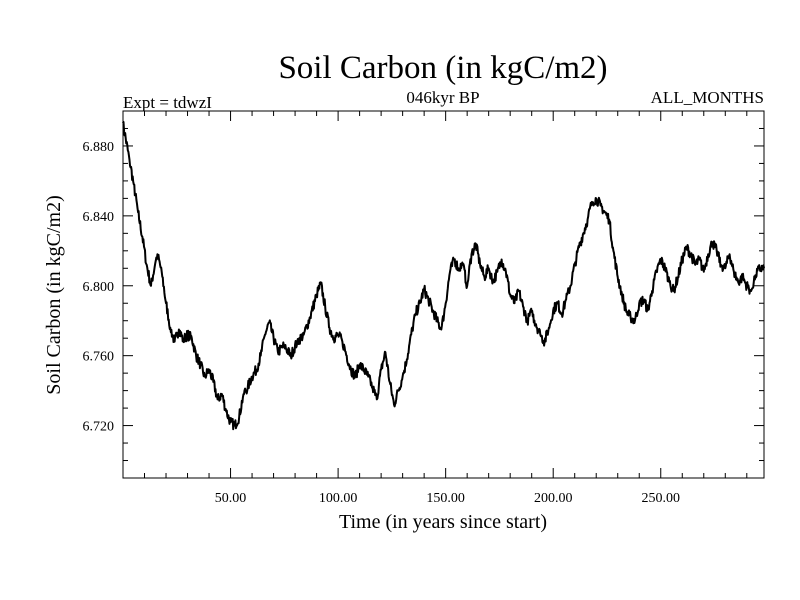 This screenshot has width=800, height=600. I want to click on x-tick-label: 50.00, so click(231, 498).